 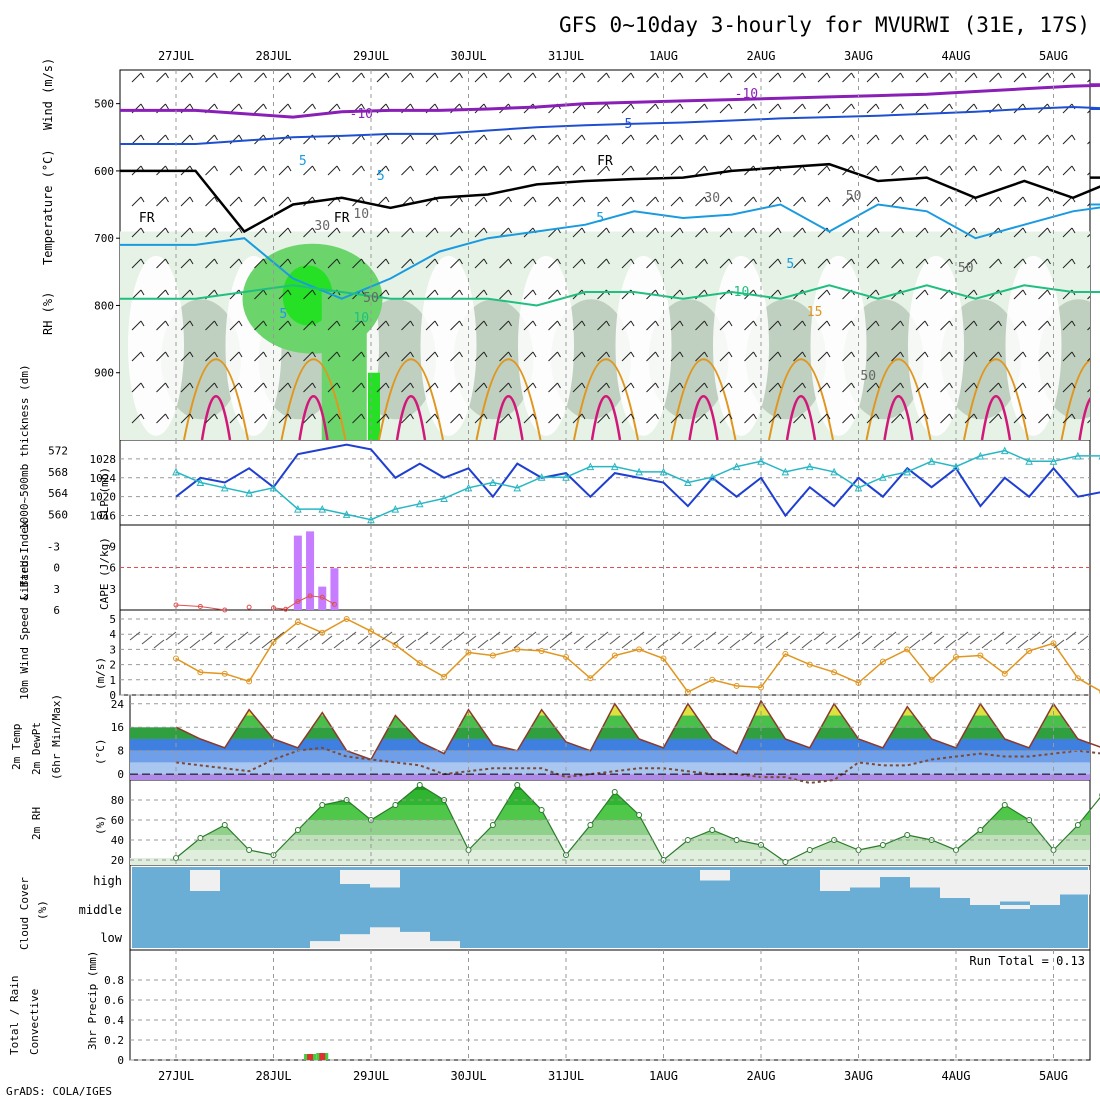 I want to click on contour-label: 15, so click(x=815, y=312).